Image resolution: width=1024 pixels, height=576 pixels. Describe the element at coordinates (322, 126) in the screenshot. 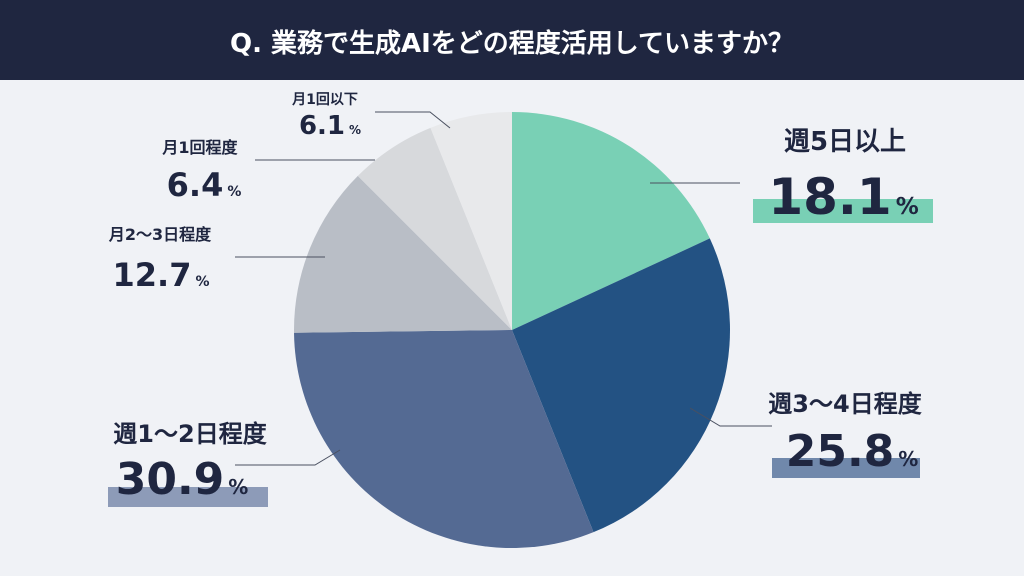

I see `value-label: 6.1` at that location.